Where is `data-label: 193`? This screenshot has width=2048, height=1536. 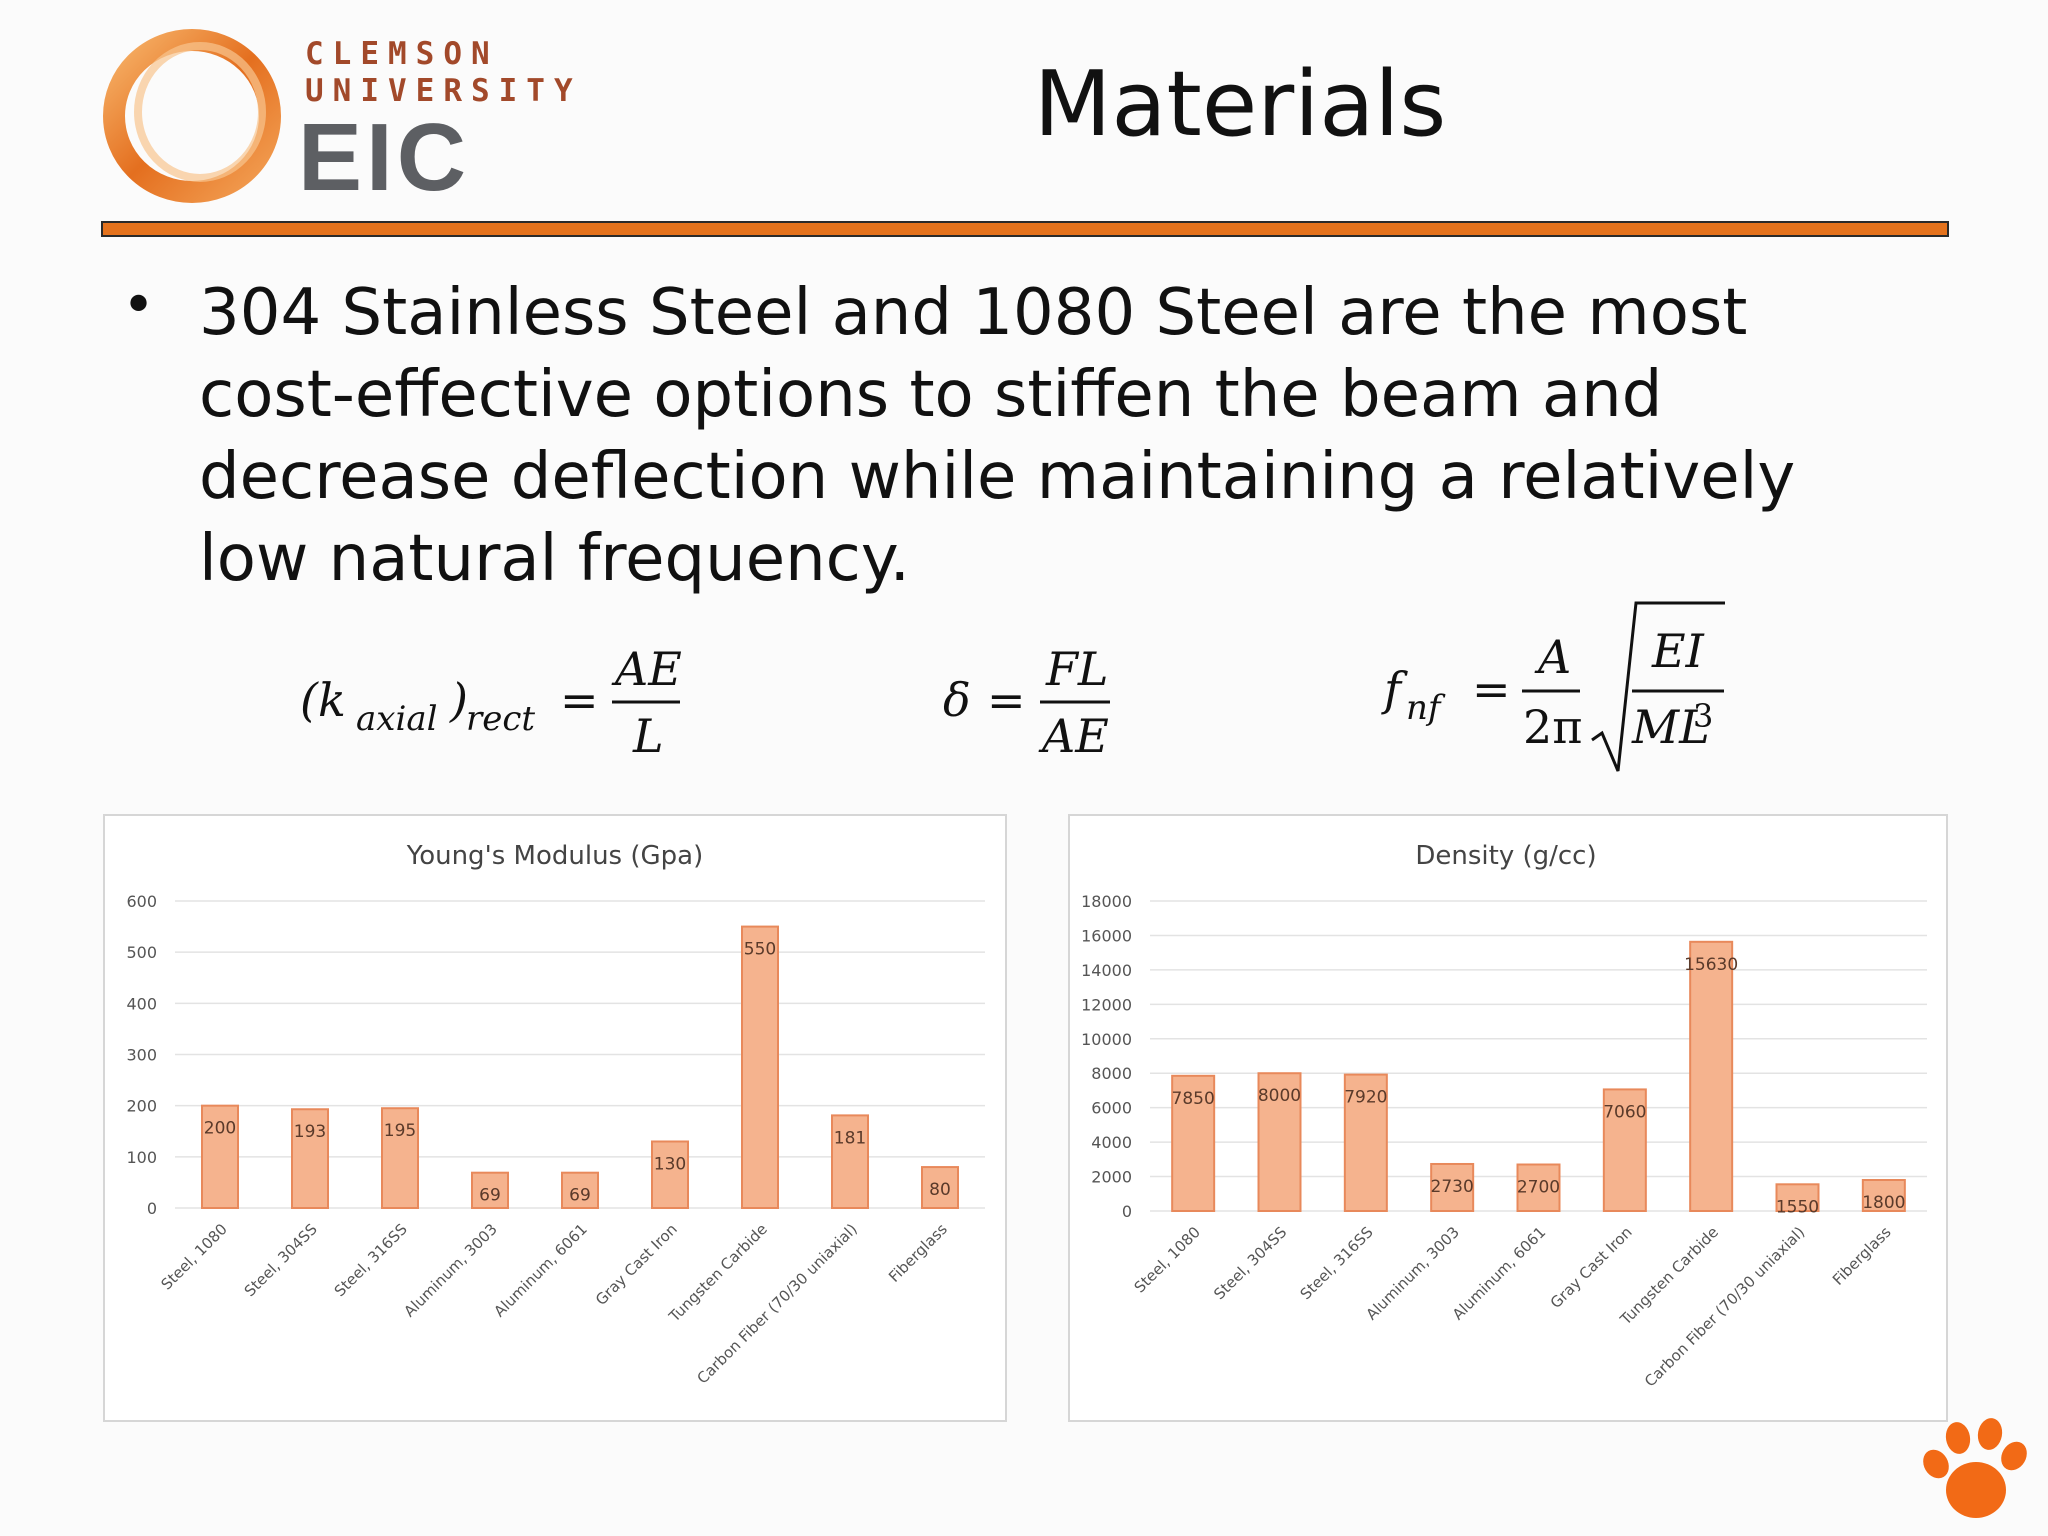 data-label: 193 is located at coordinates (310, 1132).